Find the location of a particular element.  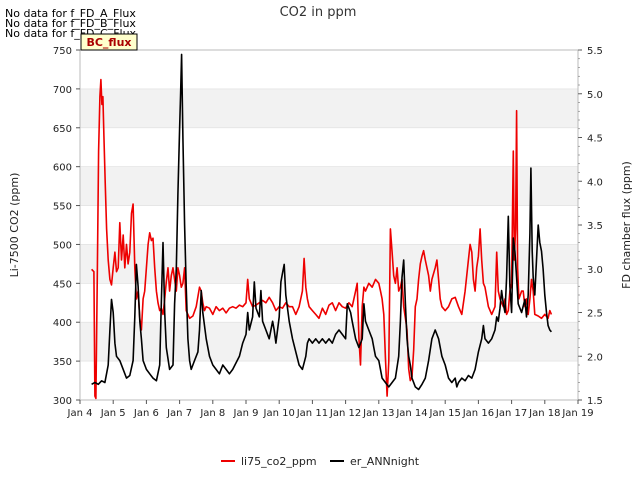

y-tick-label-700: 700 is located at coordinates (62, 90).